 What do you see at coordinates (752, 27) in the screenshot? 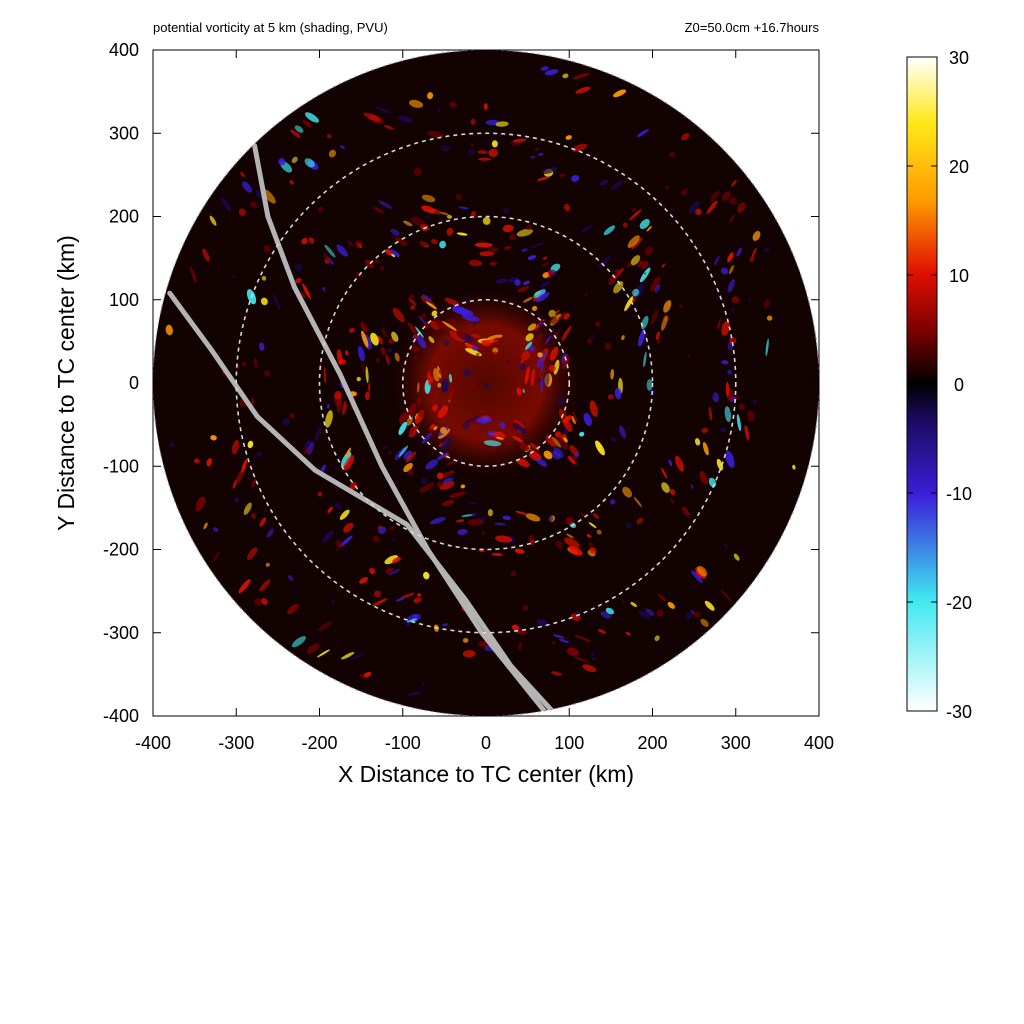
I see `chart-subtitle: Z0=50.0cm +16.7hours` at bounding box center [752, 27].